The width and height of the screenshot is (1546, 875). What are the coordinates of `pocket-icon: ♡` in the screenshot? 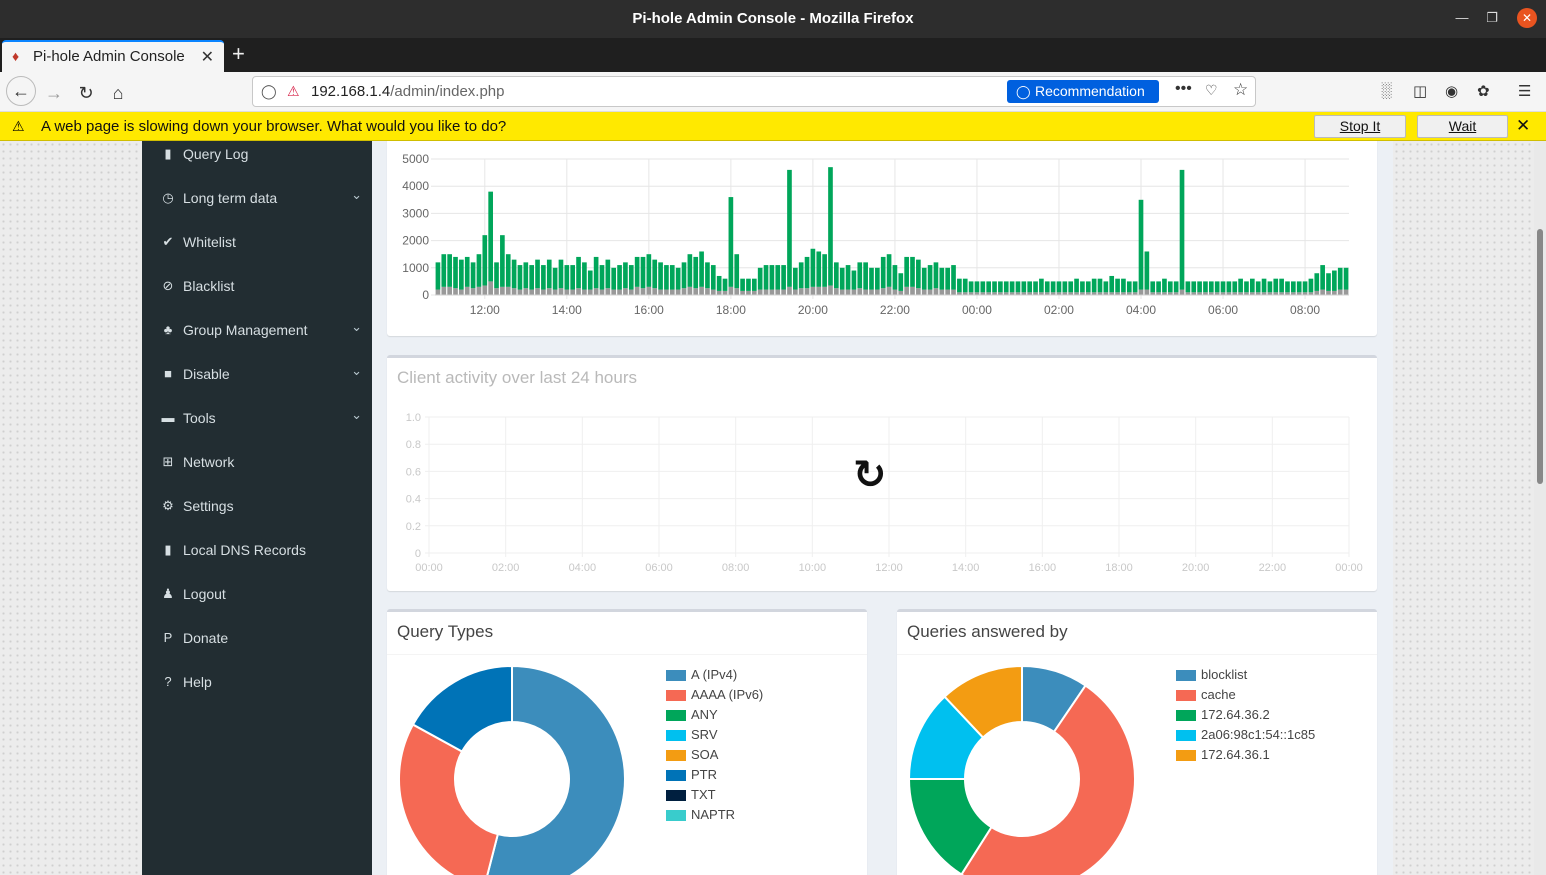 It's located at (1211, 90).